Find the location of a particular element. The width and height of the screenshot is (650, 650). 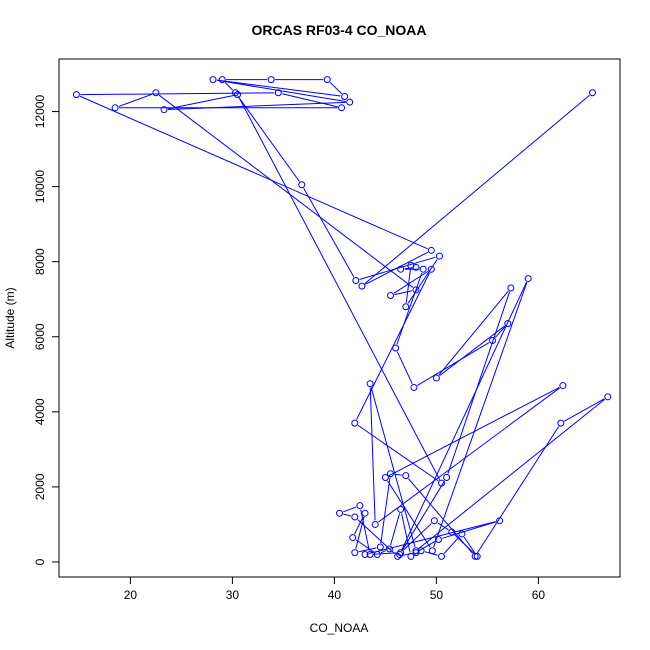

x-axis-label: CO_NOAA is located at coordinates (339, 628).